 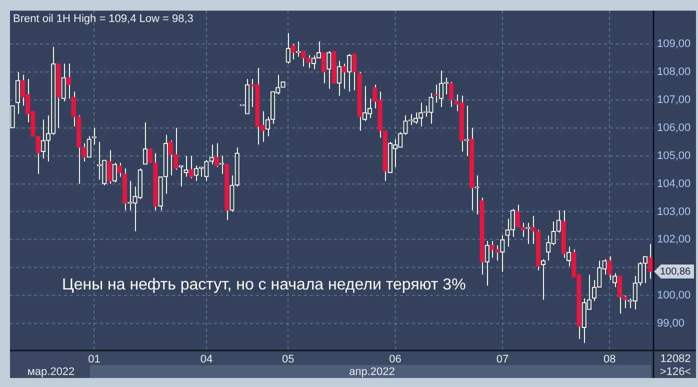 I want to click on x-tick-label: 01, so click(x=94, y=360).